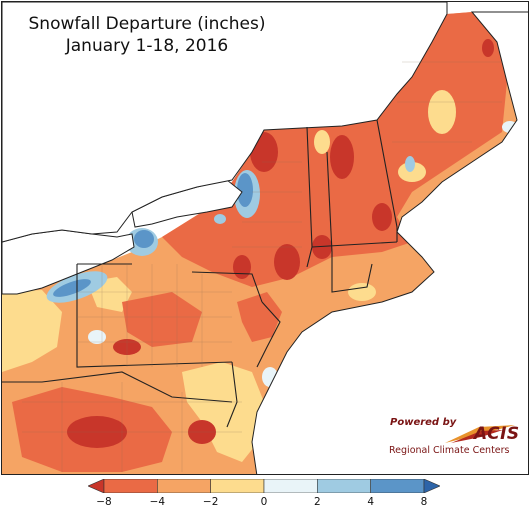 This screenshot has height=511, width=531. Describe the element at coordinates (431, 486) in the screenshot. I see `legend-bin-high-arrow` at that location.